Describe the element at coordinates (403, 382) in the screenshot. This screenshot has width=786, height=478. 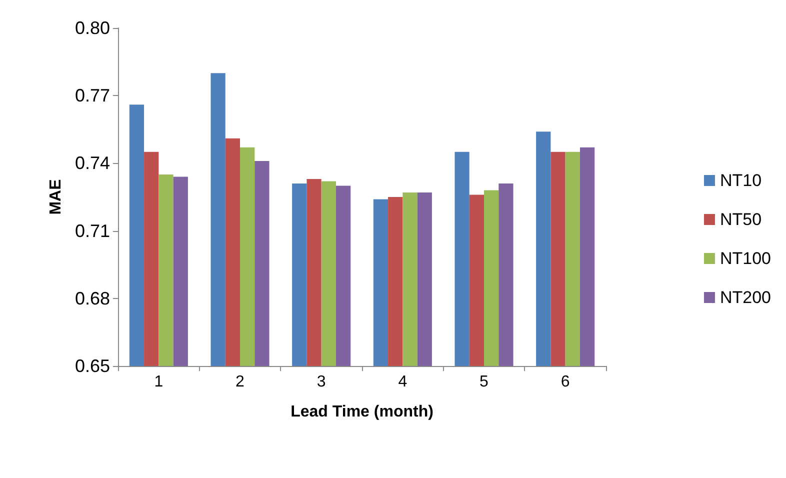
I see `x-tick-label: 4` at that location.